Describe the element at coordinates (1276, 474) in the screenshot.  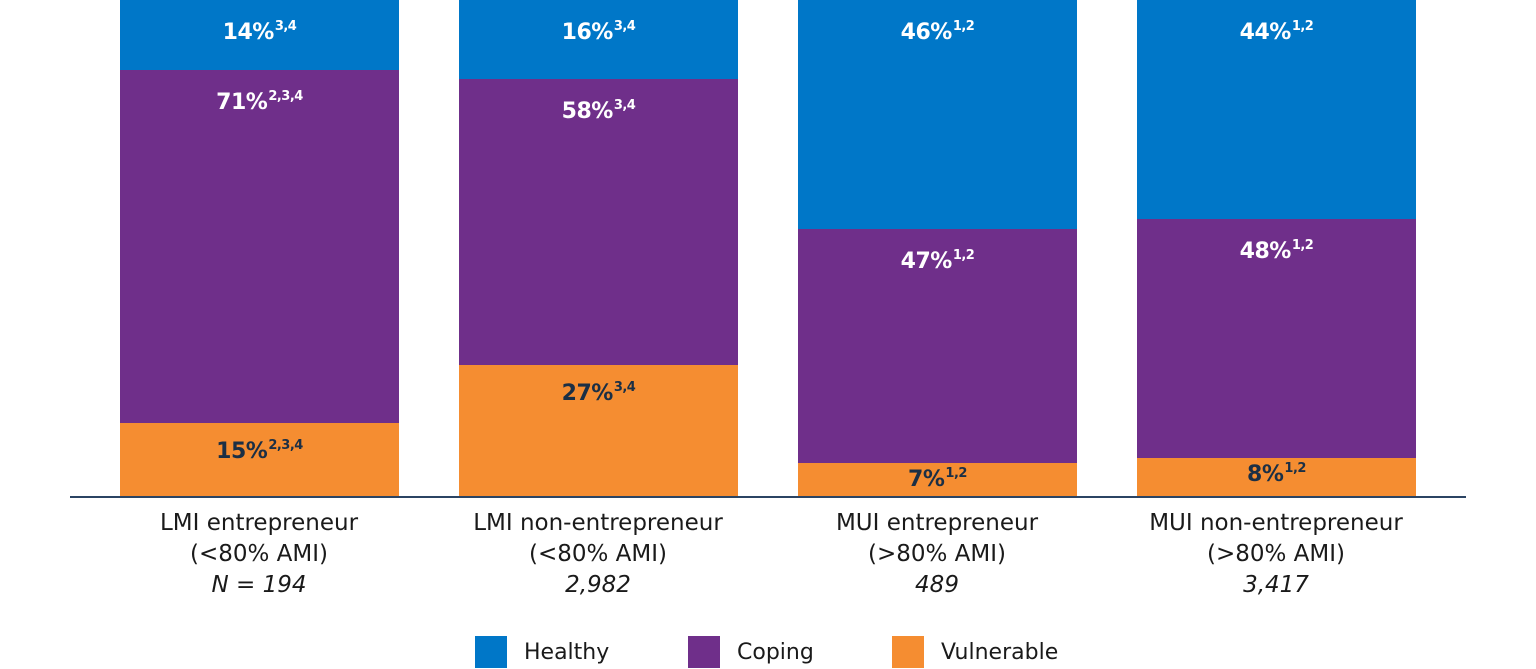
I see `segment-label: 8%1,2` at that location.